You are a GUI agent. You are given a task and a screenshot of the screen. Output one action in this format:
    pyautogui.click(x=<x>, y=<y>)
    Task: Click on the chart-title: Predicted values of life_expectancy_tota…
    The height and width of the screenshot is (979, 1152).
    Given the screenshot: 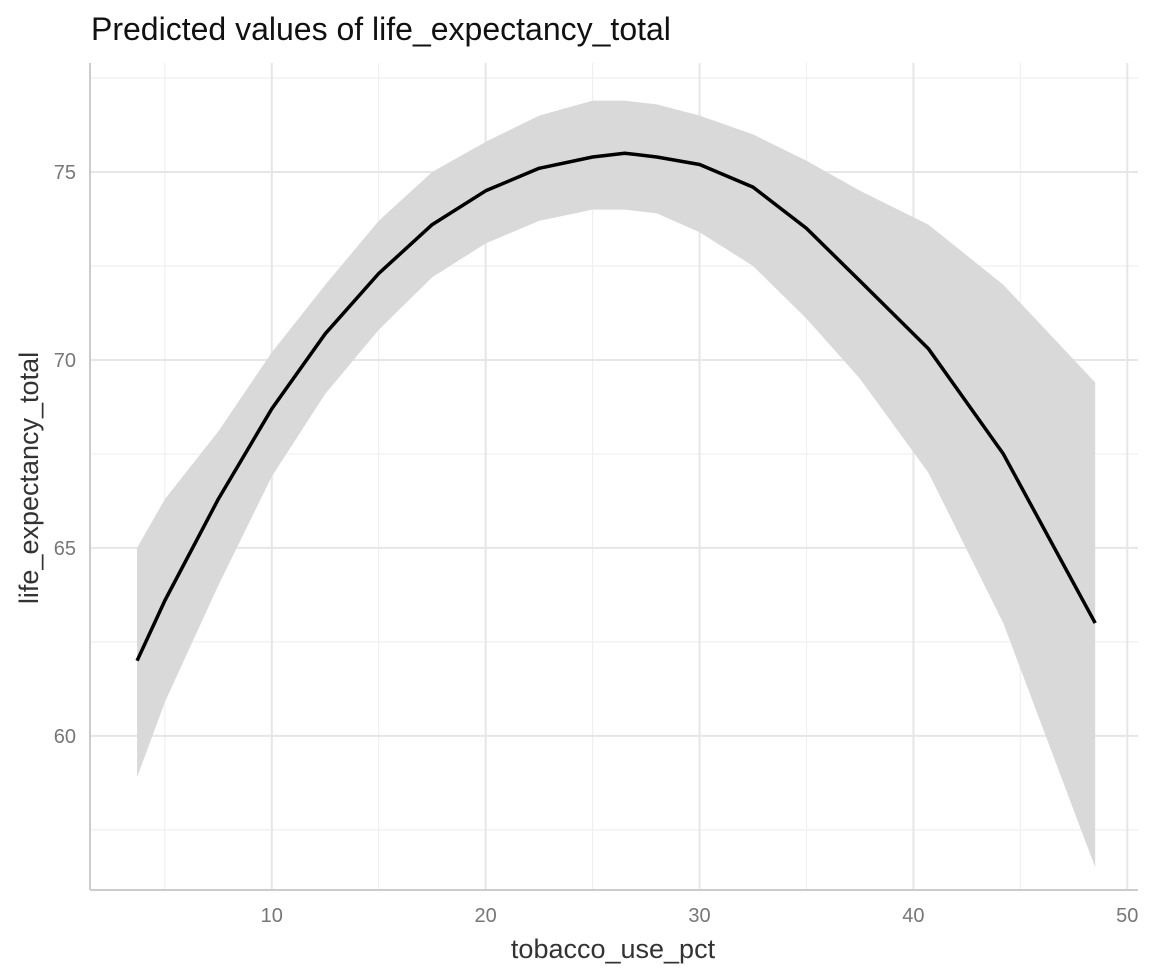 What is the action you would take?
    pyautogui.click(x=381, y=29)
    